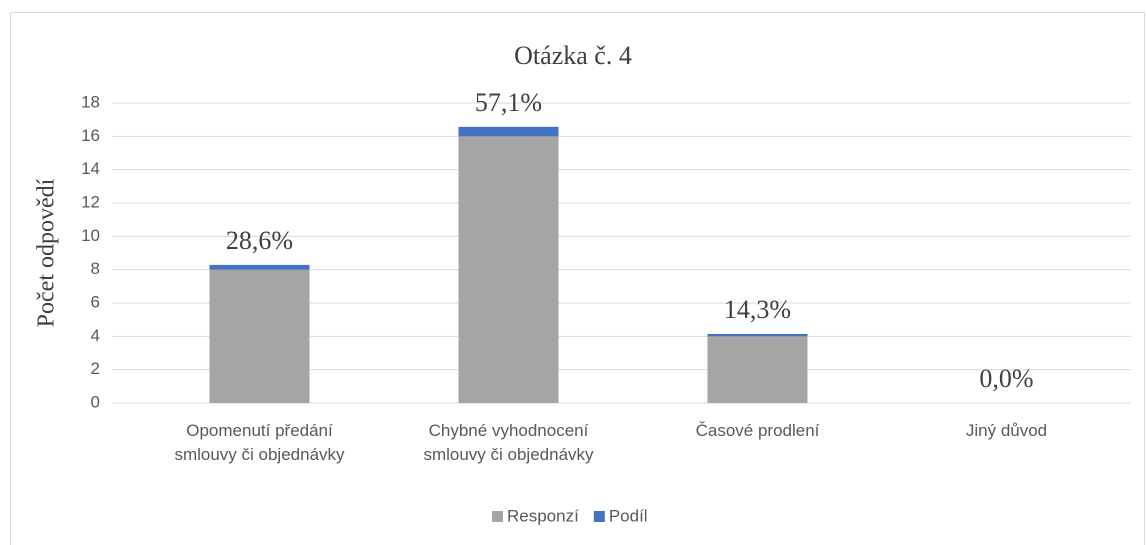  I want to click on y-tick-label: 14, so click(90, 168).